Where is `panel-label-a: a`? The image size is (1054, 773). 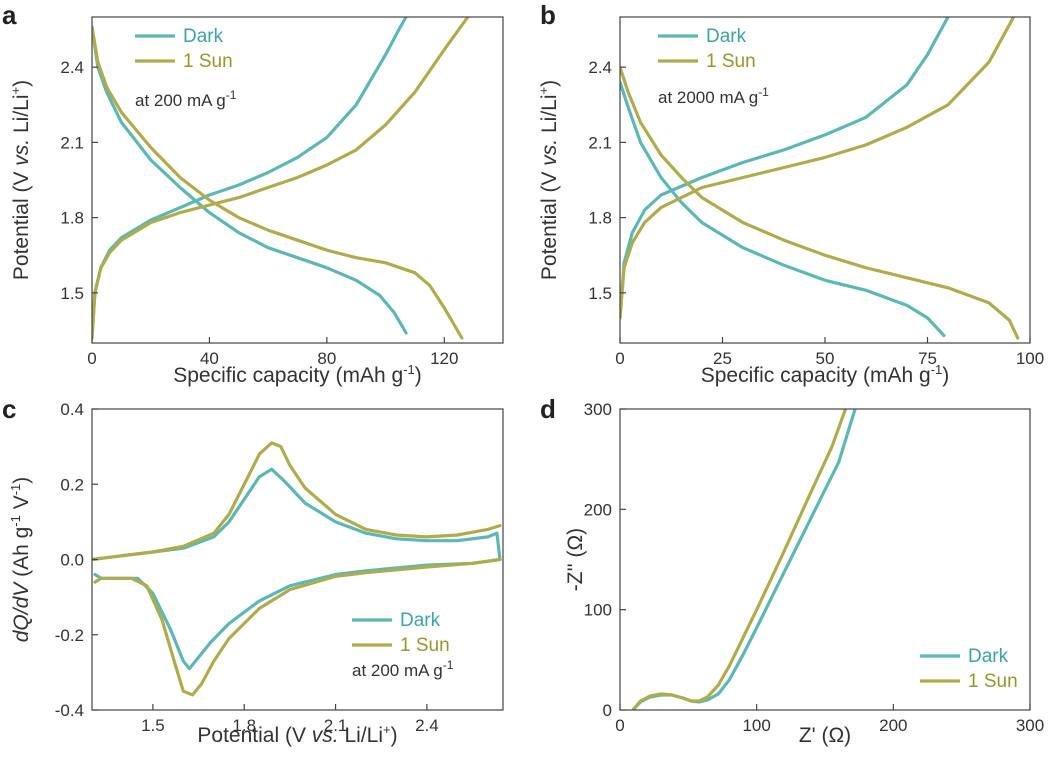 panel-label-a: a is located at coordinates (9, 15).